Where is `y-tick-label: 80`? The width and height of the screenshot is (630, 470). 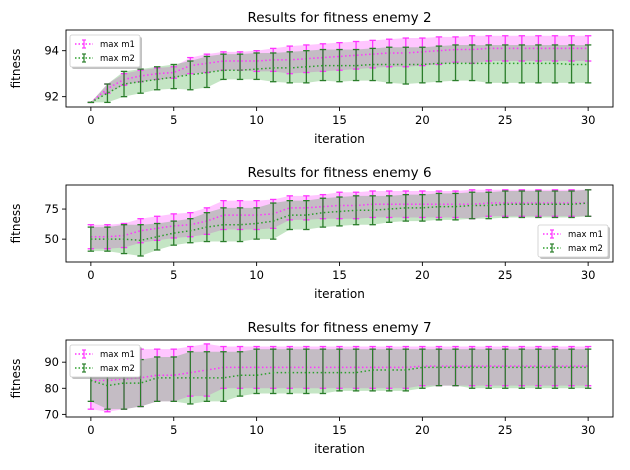 y-tick-label: 80 is located at coordinates (51, 388).